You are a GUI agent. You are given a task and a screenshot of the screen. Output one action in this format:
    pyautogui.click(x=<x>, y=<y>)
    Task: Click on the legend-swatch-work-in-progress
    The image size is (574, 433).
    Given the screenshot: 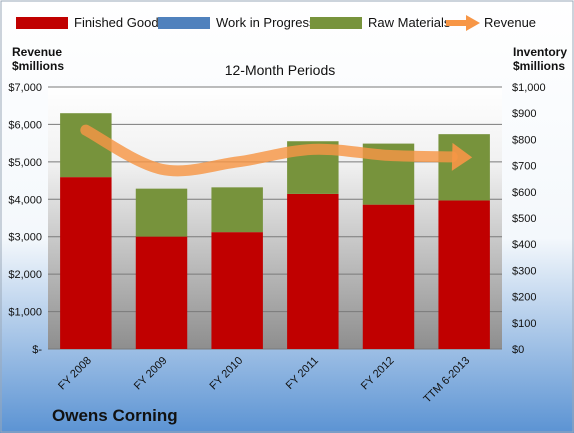 What is the action you would take?
    pyautogui.click(x=184, y=23)
    